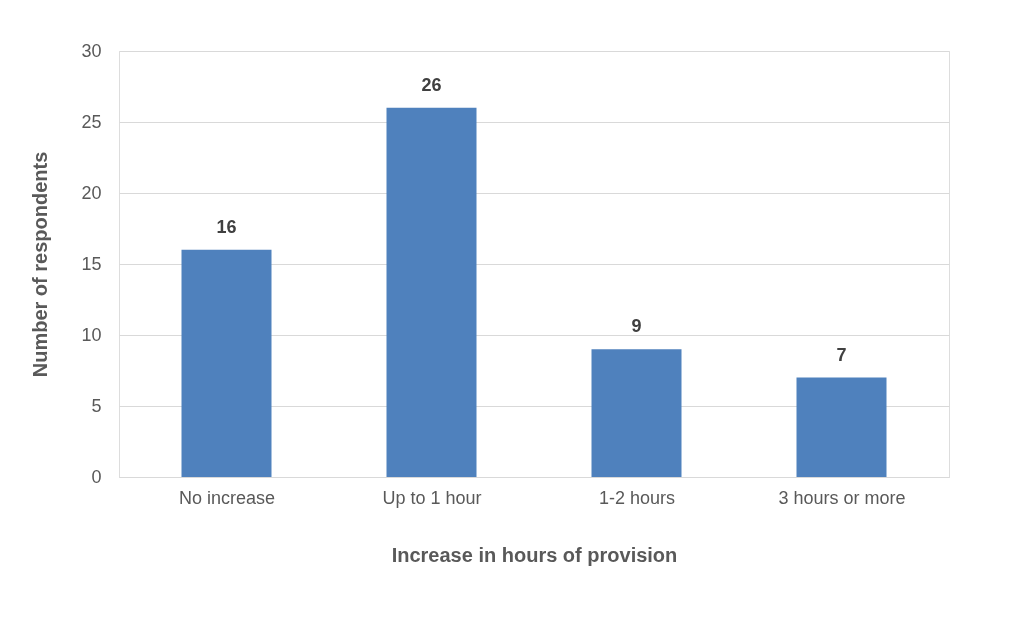  What do you see at coordinates (40, 264) in the screenshot?
I see `y-axis-title: Number of respondents` at bounding box center [40, 264].